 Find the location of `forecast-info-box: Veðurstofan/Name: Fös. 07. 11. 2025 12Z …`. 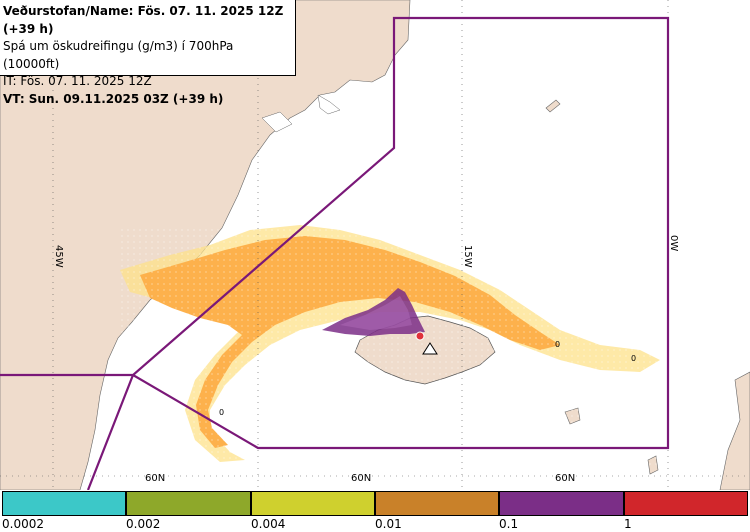

forecast-info-box: Veðurstofan/Name: Fös. 07. 11. 2025 12Z … is located at coordinates (148, 53).